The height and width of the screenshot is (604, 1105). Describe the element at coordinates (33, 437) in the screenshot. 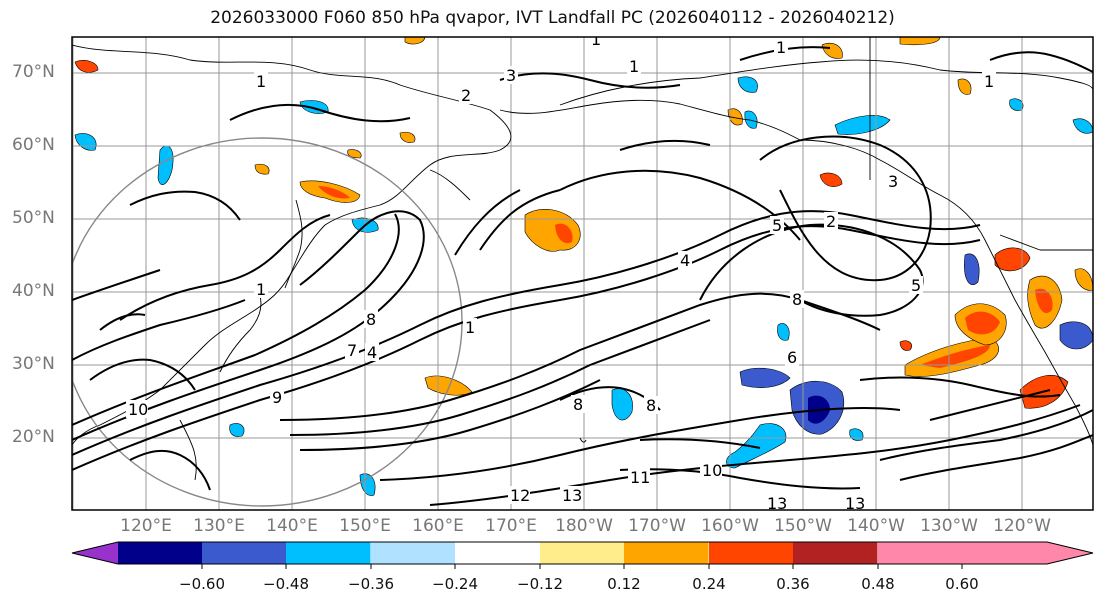

I see `lat-label: 20°N` at that location.